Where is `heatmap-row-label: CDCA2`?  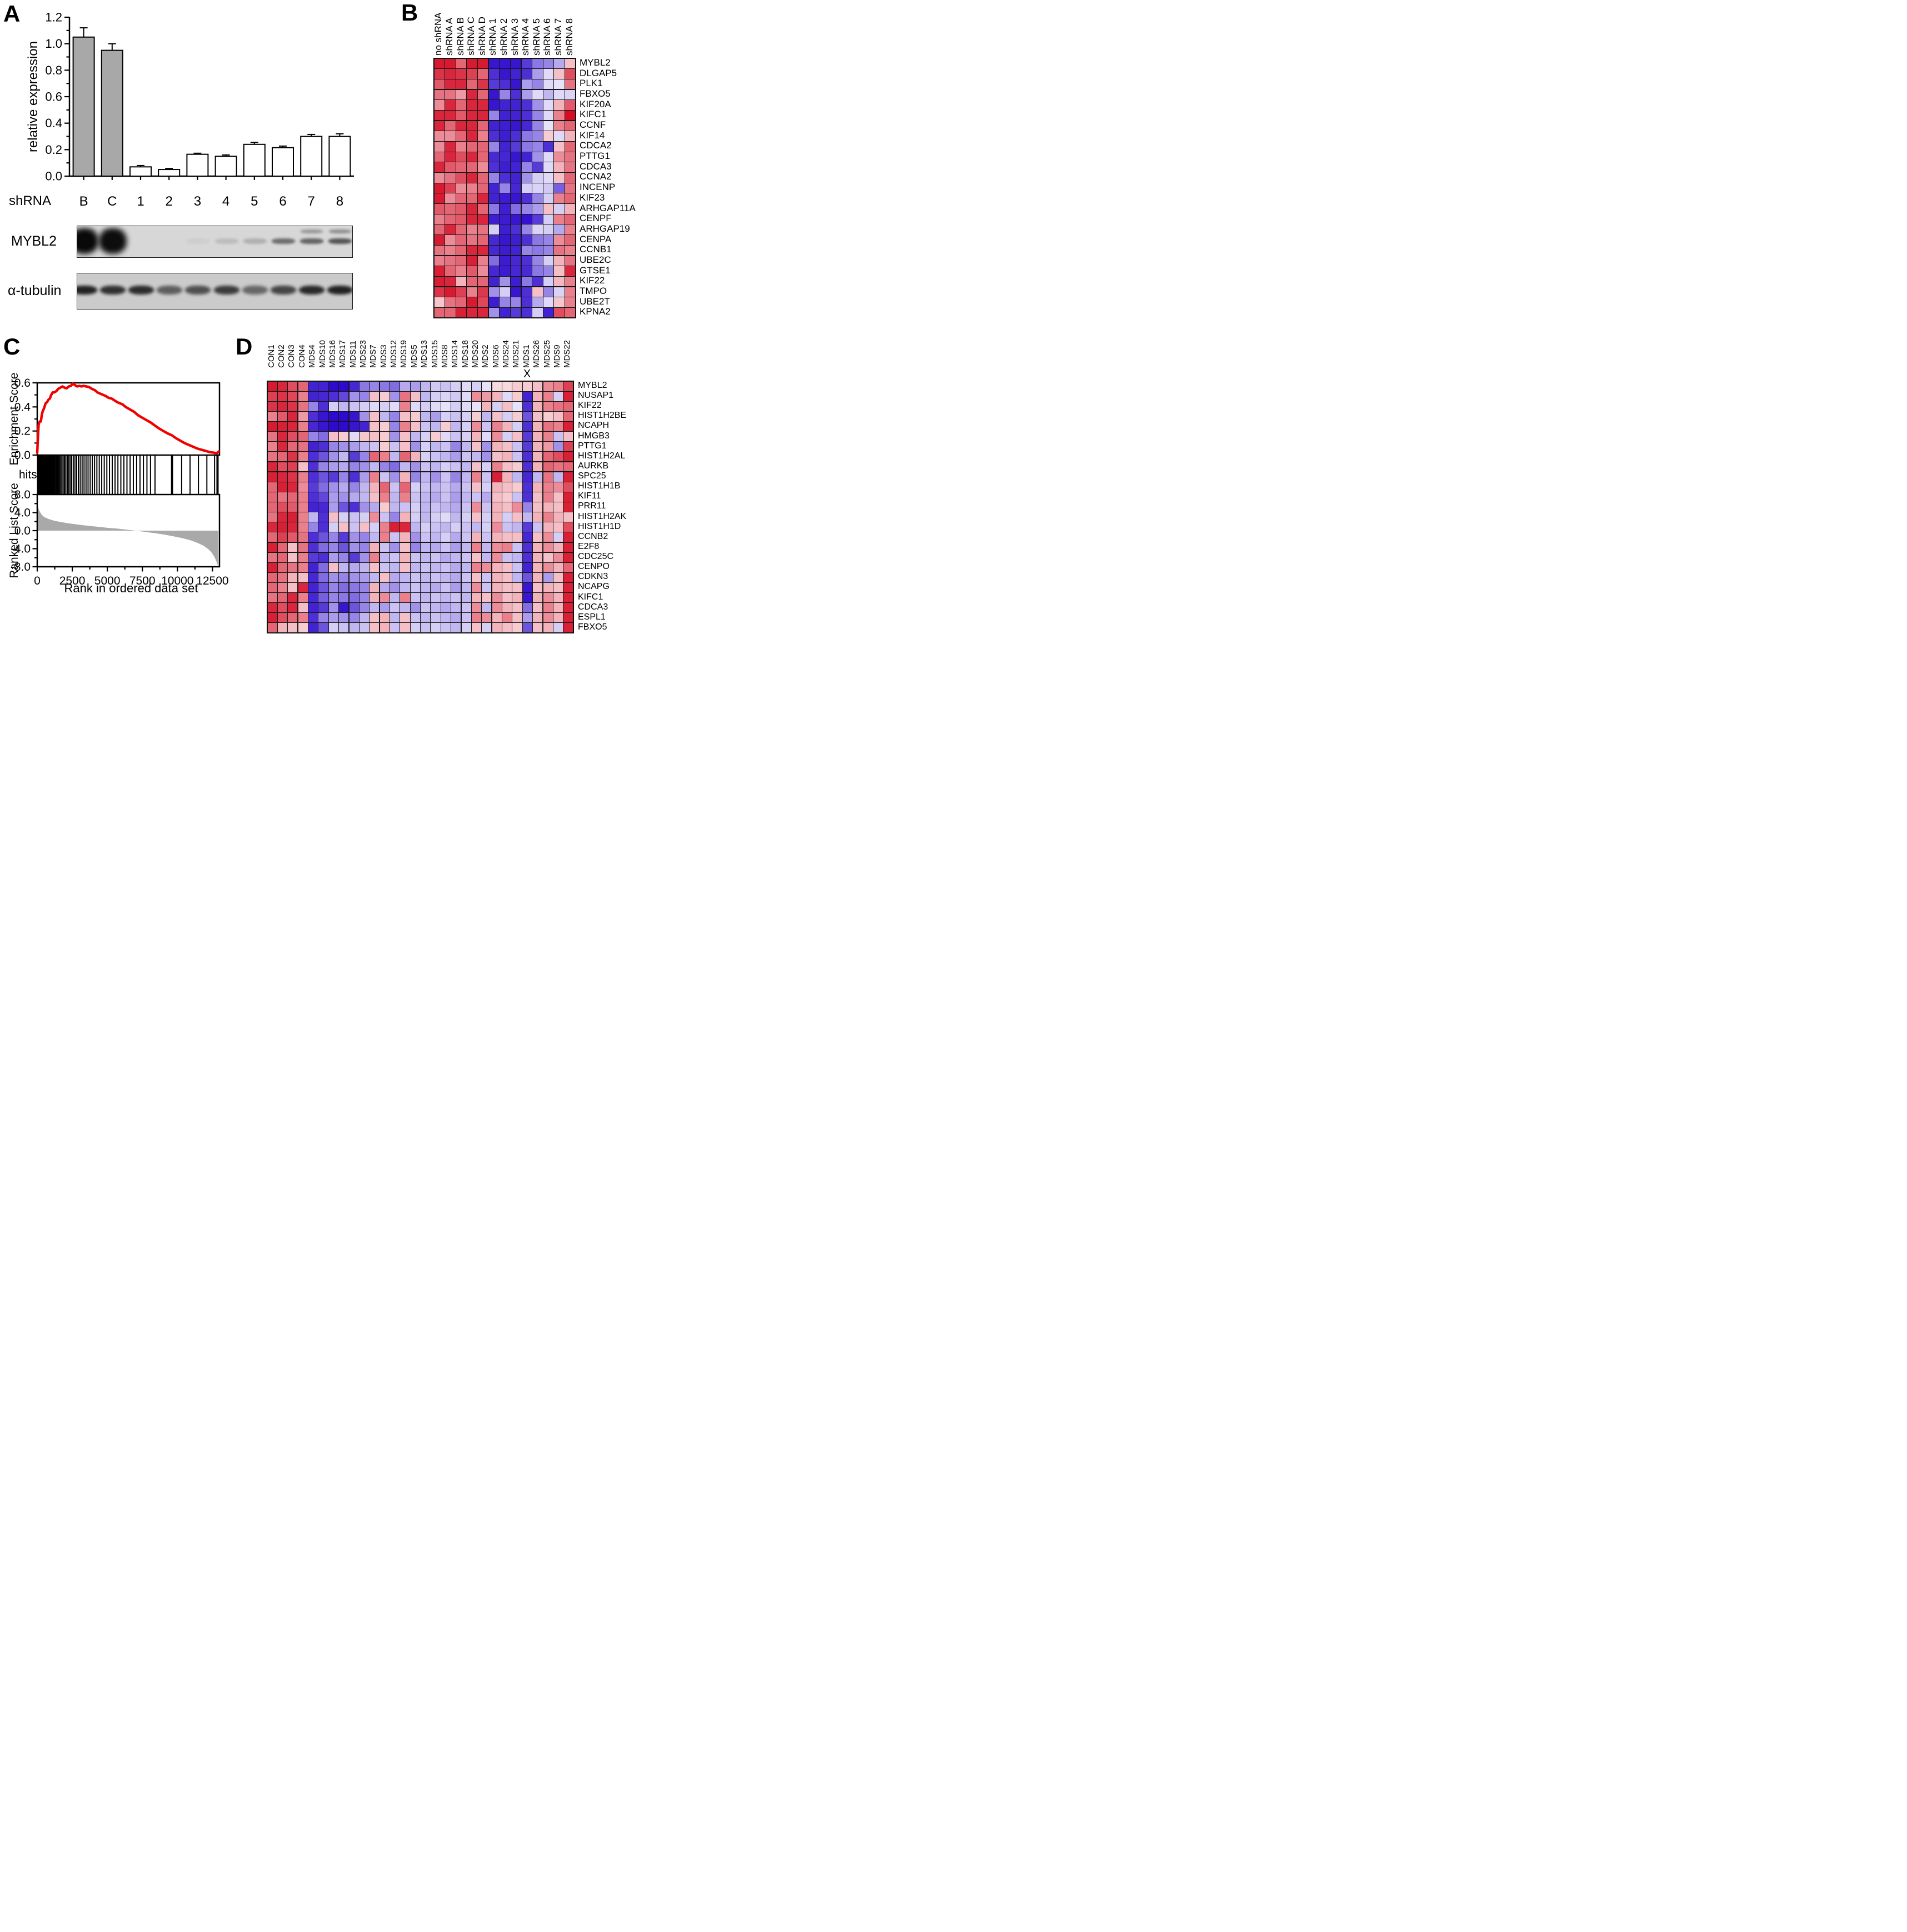 heatmap-row-label: CDCA2 is located at coordinates (596, 145).